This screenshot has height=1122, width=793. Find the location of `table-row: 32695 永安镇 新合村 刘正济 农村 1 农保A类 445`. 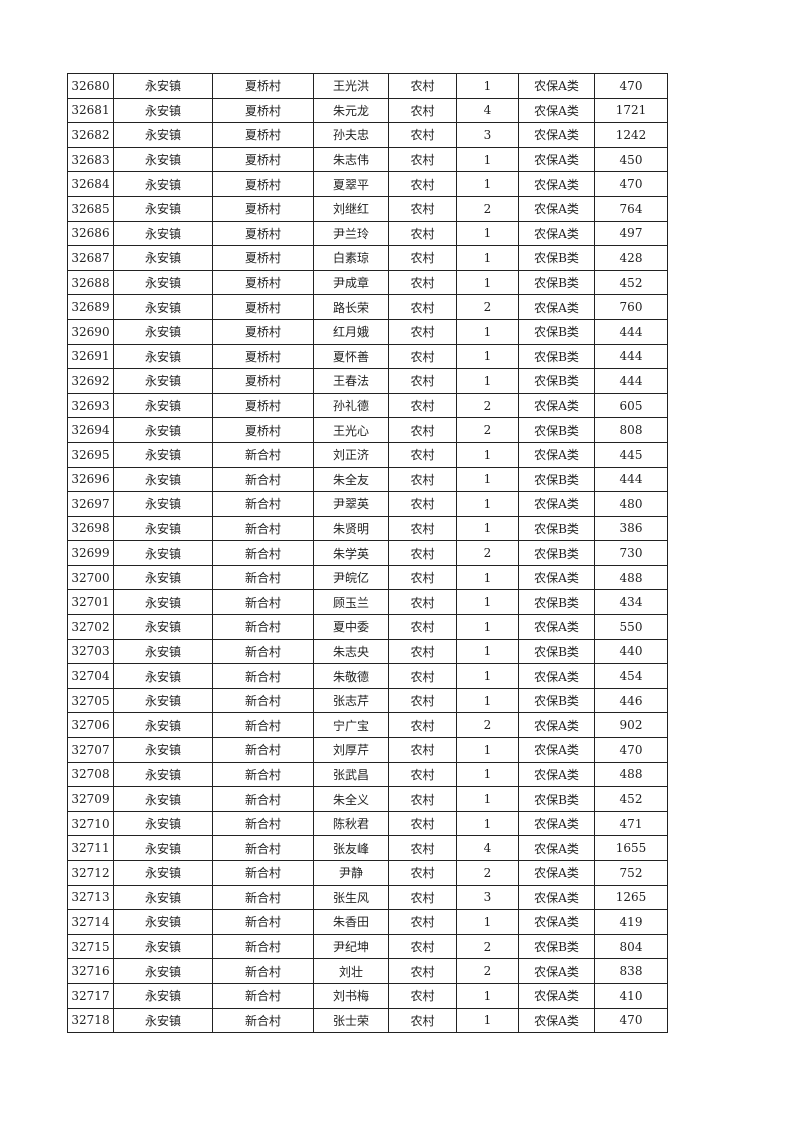

table-row: 32695 永安镇 新合村 刘正济 农村 1 农保A类 445 is located at coordinates (367, 454).